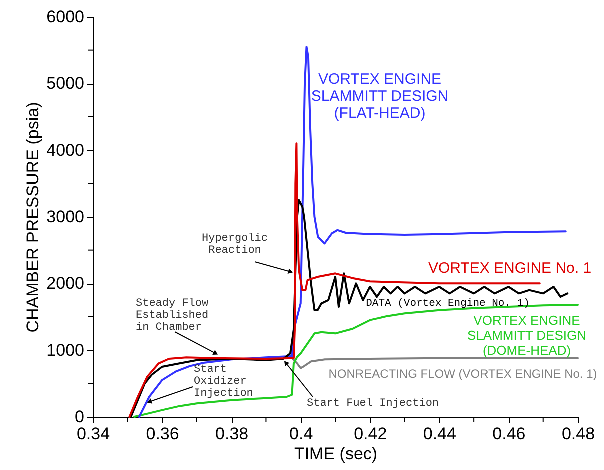  I want to click on x-axis-title: TIME (sec), so click(336, 454).